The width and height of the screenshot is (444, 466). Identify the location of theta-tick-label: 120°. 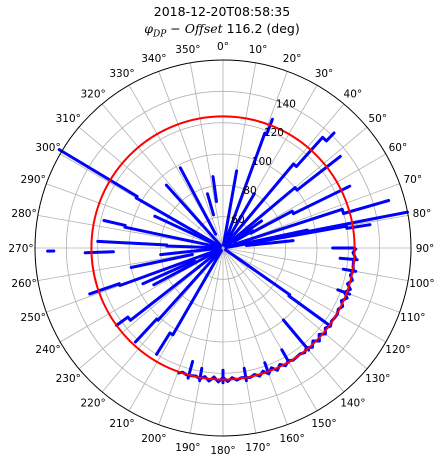
(397, 350).